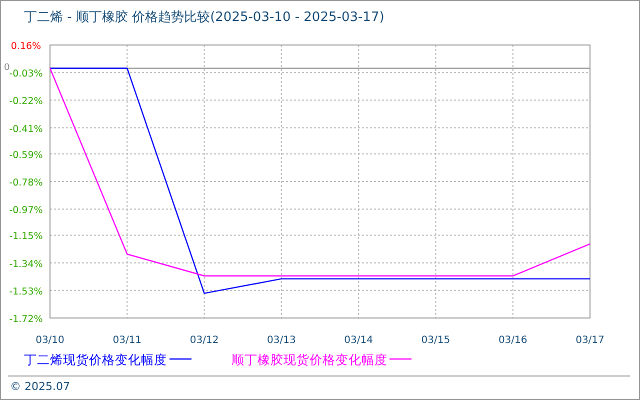  Describe the element at coordinates (26, 183) in the screenshot. I see `y-tick-label: -0.78%` at that location.